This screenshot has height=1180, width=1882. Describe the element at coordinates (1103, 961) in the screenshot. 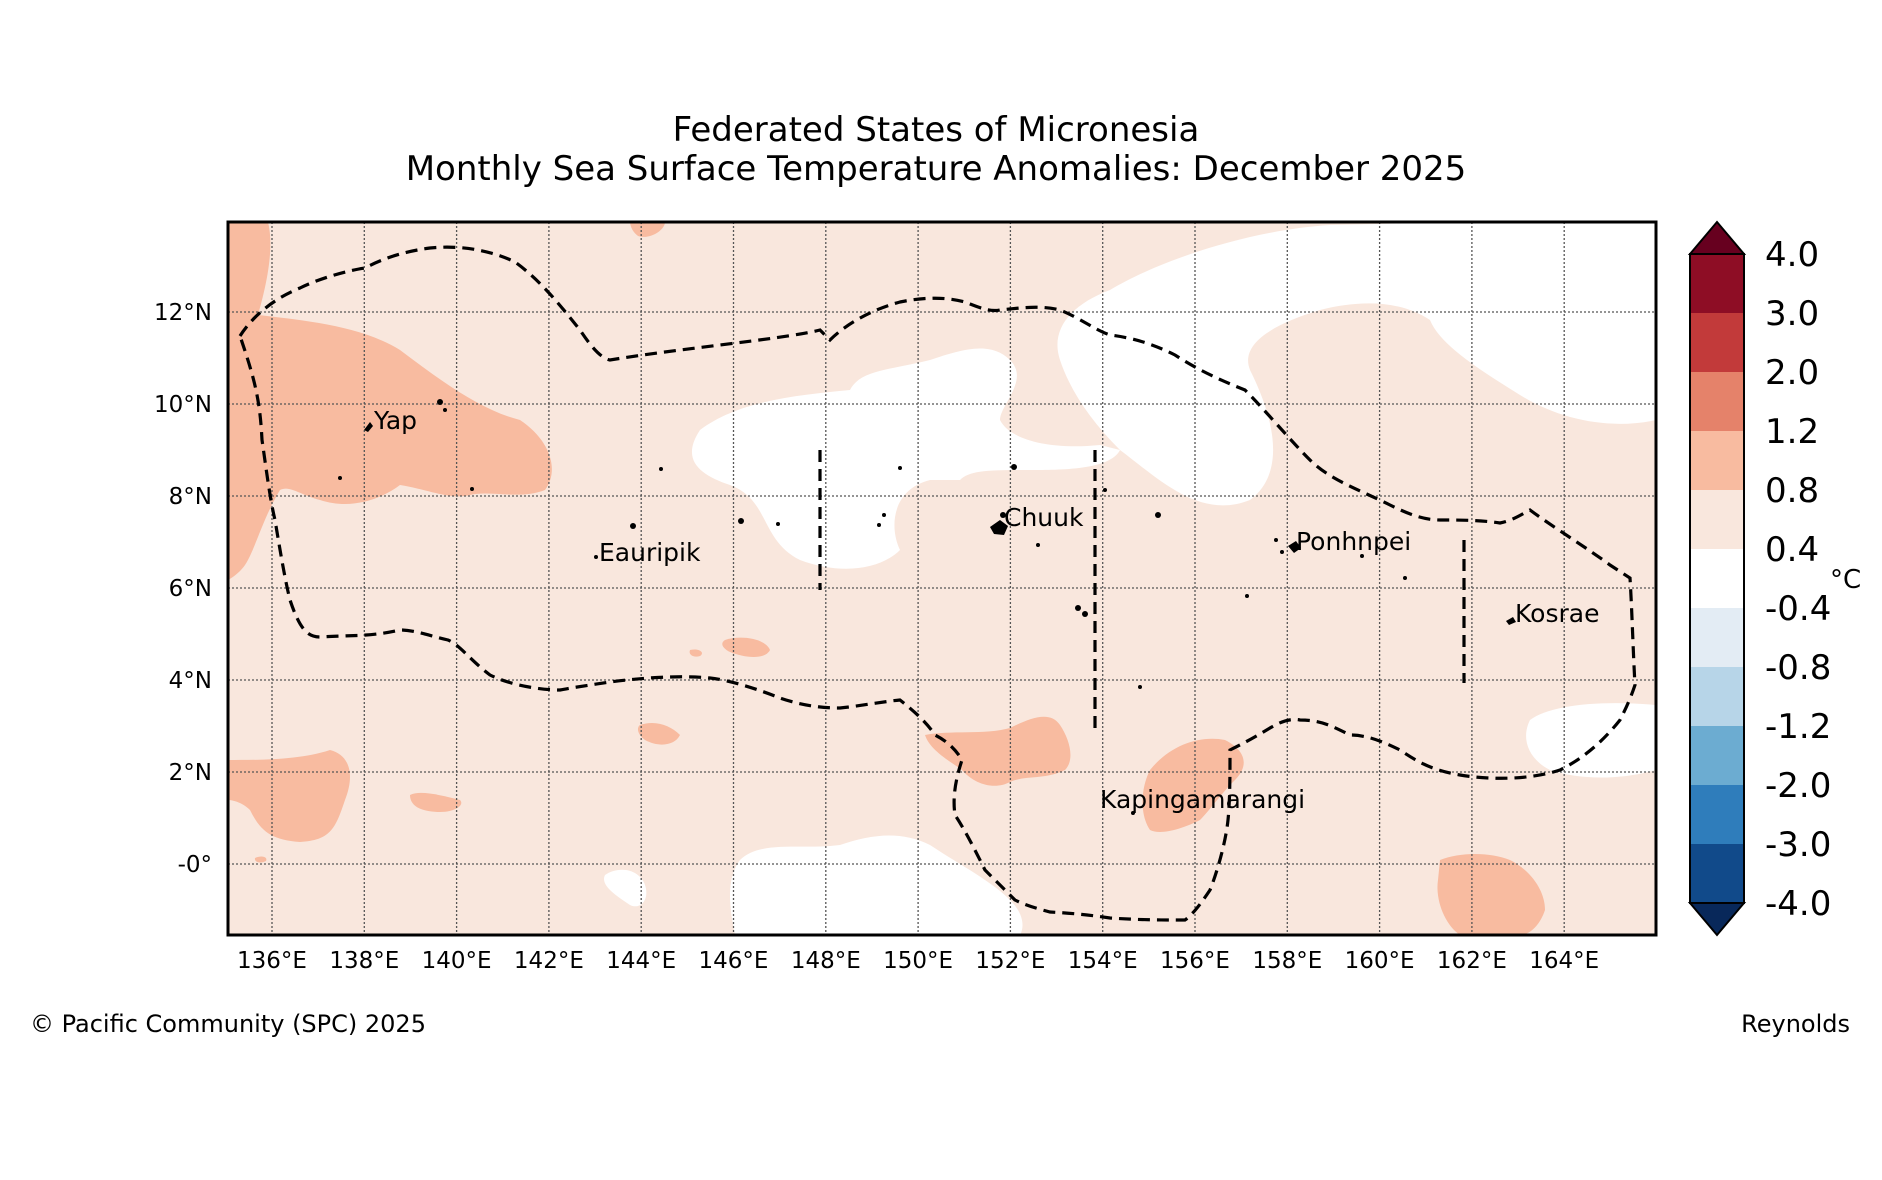

I see `lon-tick-label: 154°E` at that location.